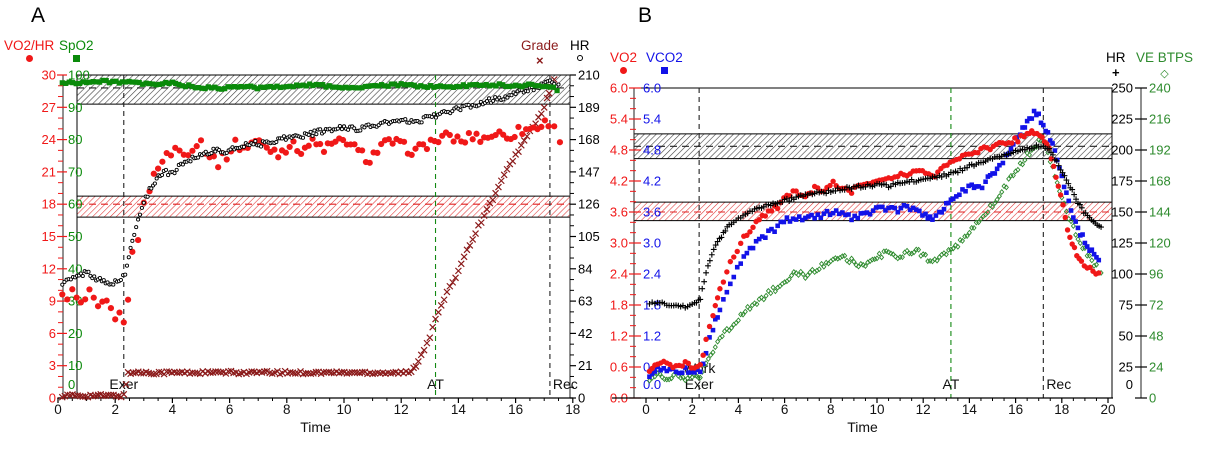  I want to click on svg-text: AT, so click(435, 384).